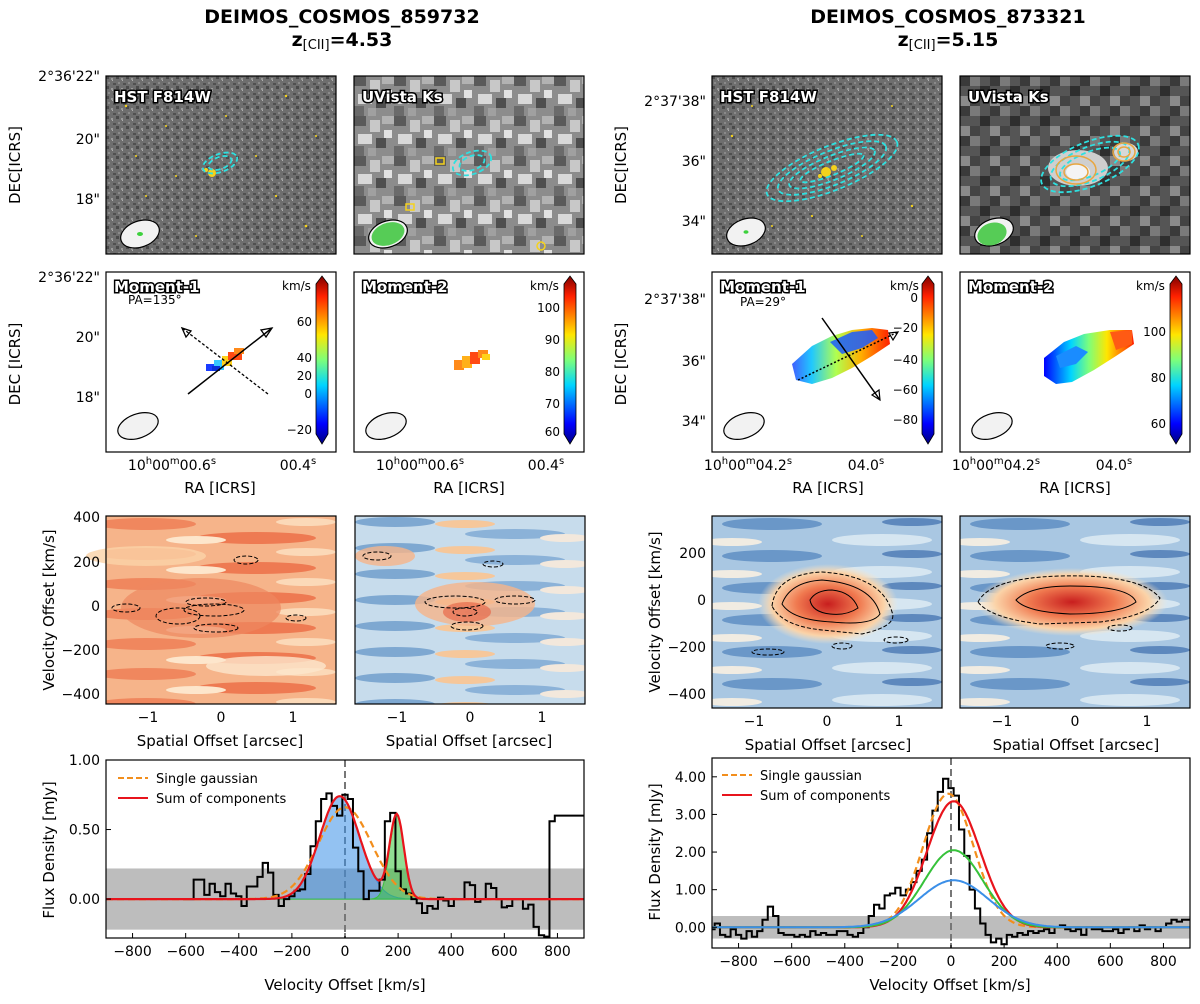  What do you see at coordinates (659, 361) in the screenshot?
I see `dec-axis-right-row2: 2°37'38" 36" 34" DEC [ICRS]` at bounding box center [659, 361].